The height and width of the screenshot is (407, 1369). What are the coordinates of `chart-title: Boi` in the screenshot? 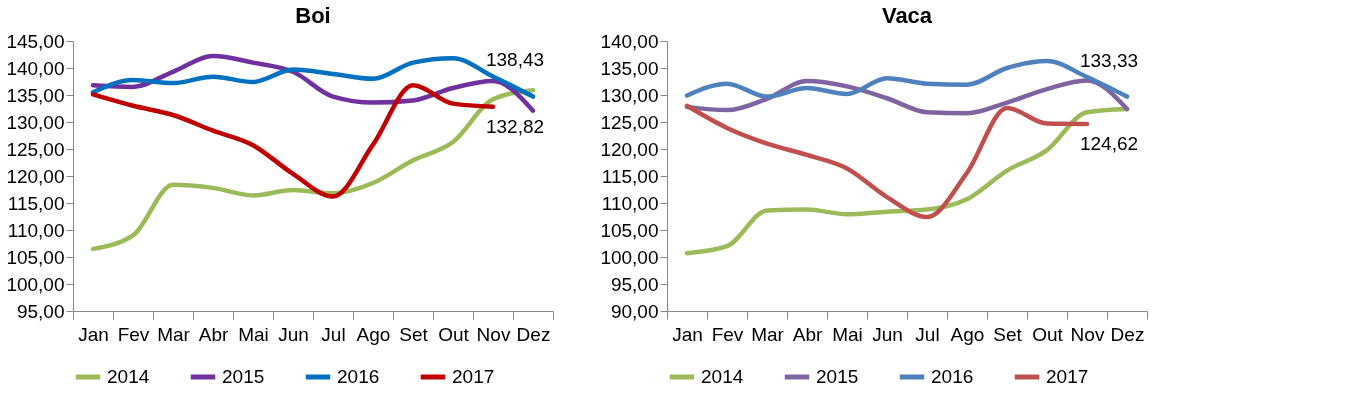 It's located at (313, 15).